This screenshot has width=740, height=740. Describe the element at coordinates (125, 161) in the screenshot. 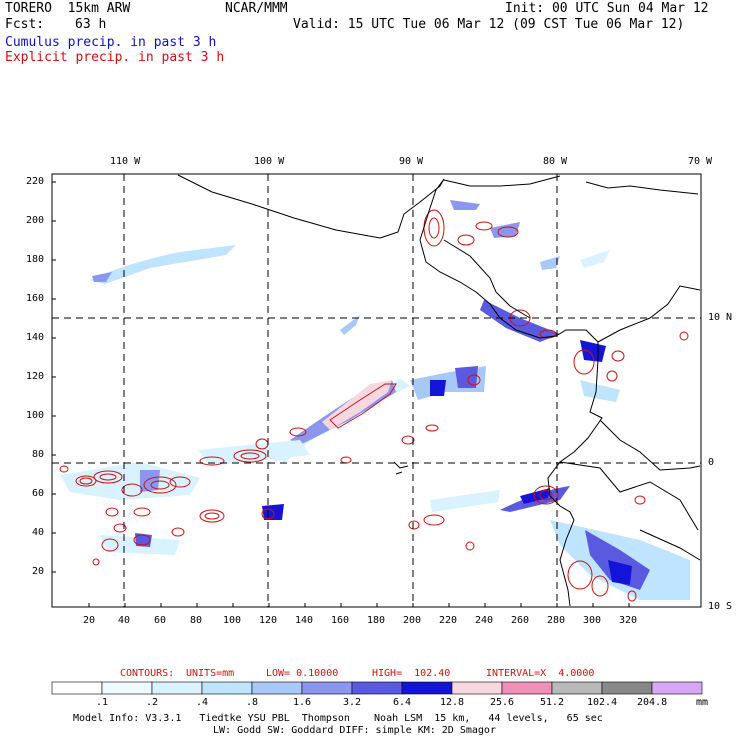

I see `lon-label-110w: 110 W` at that location.